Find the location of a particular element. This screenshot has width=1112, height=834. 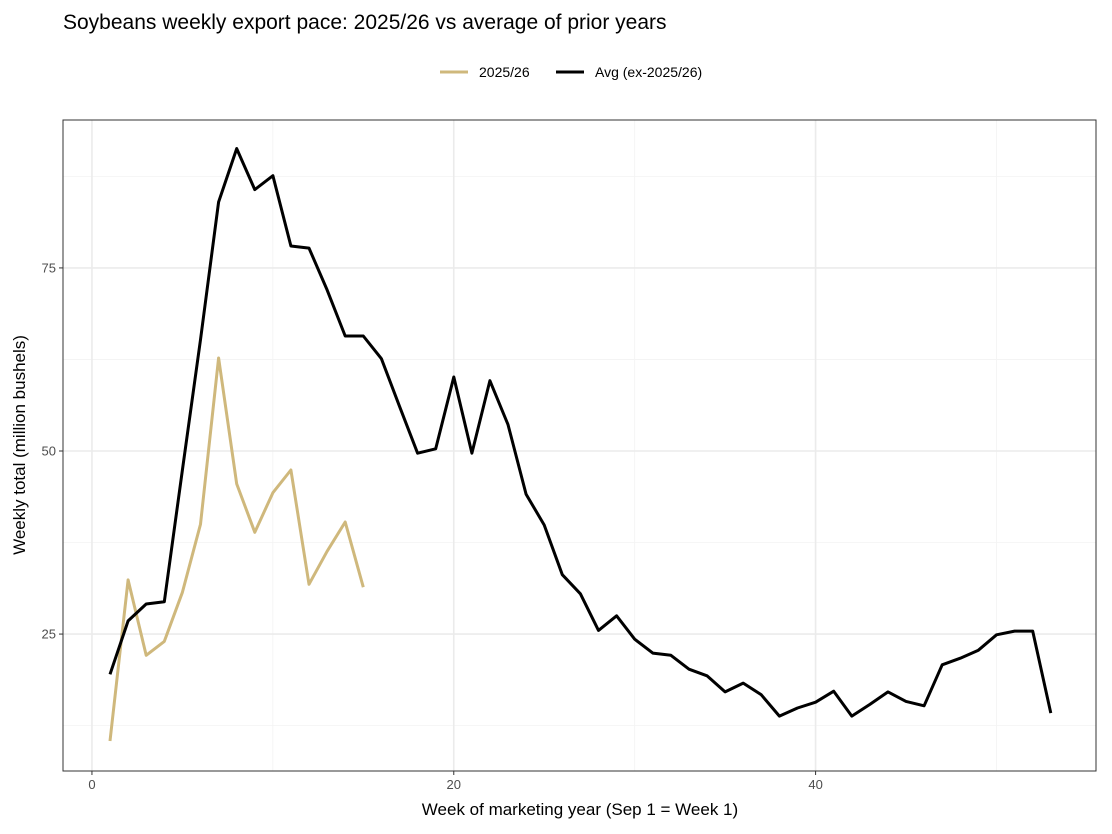

legend-label-avg: Avg (ex-2025/26) is located at coordinates (648, 72).